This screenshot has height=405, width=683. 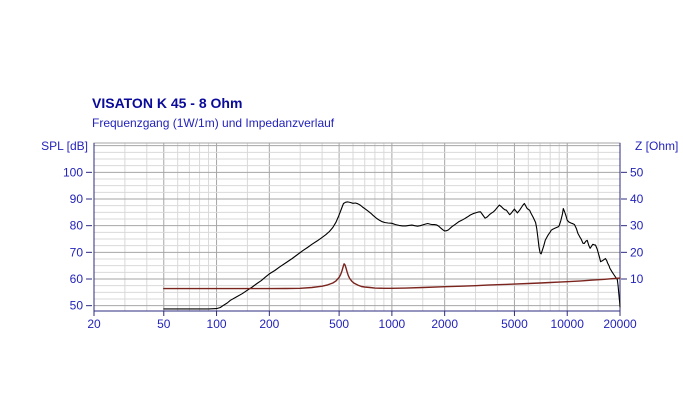 What do you see at coordinates (73, 172) in the screenshot?
I see `left-tick-label: 100` at bounding box center [73, 172].